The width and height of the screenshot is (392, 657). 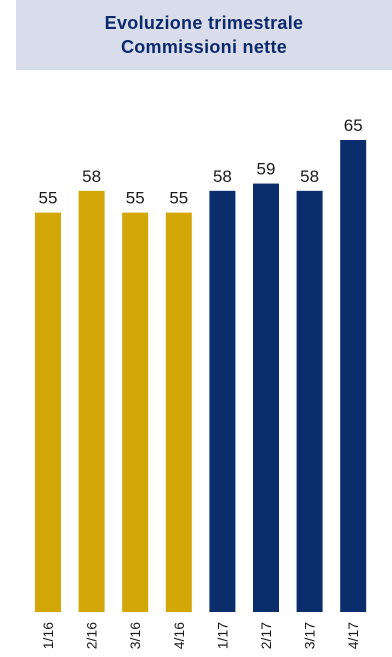 What do you see at coordinates (309, 176) in the screenshot?
I see `data-label-3-17: 58` at bounding box center [309, 176].